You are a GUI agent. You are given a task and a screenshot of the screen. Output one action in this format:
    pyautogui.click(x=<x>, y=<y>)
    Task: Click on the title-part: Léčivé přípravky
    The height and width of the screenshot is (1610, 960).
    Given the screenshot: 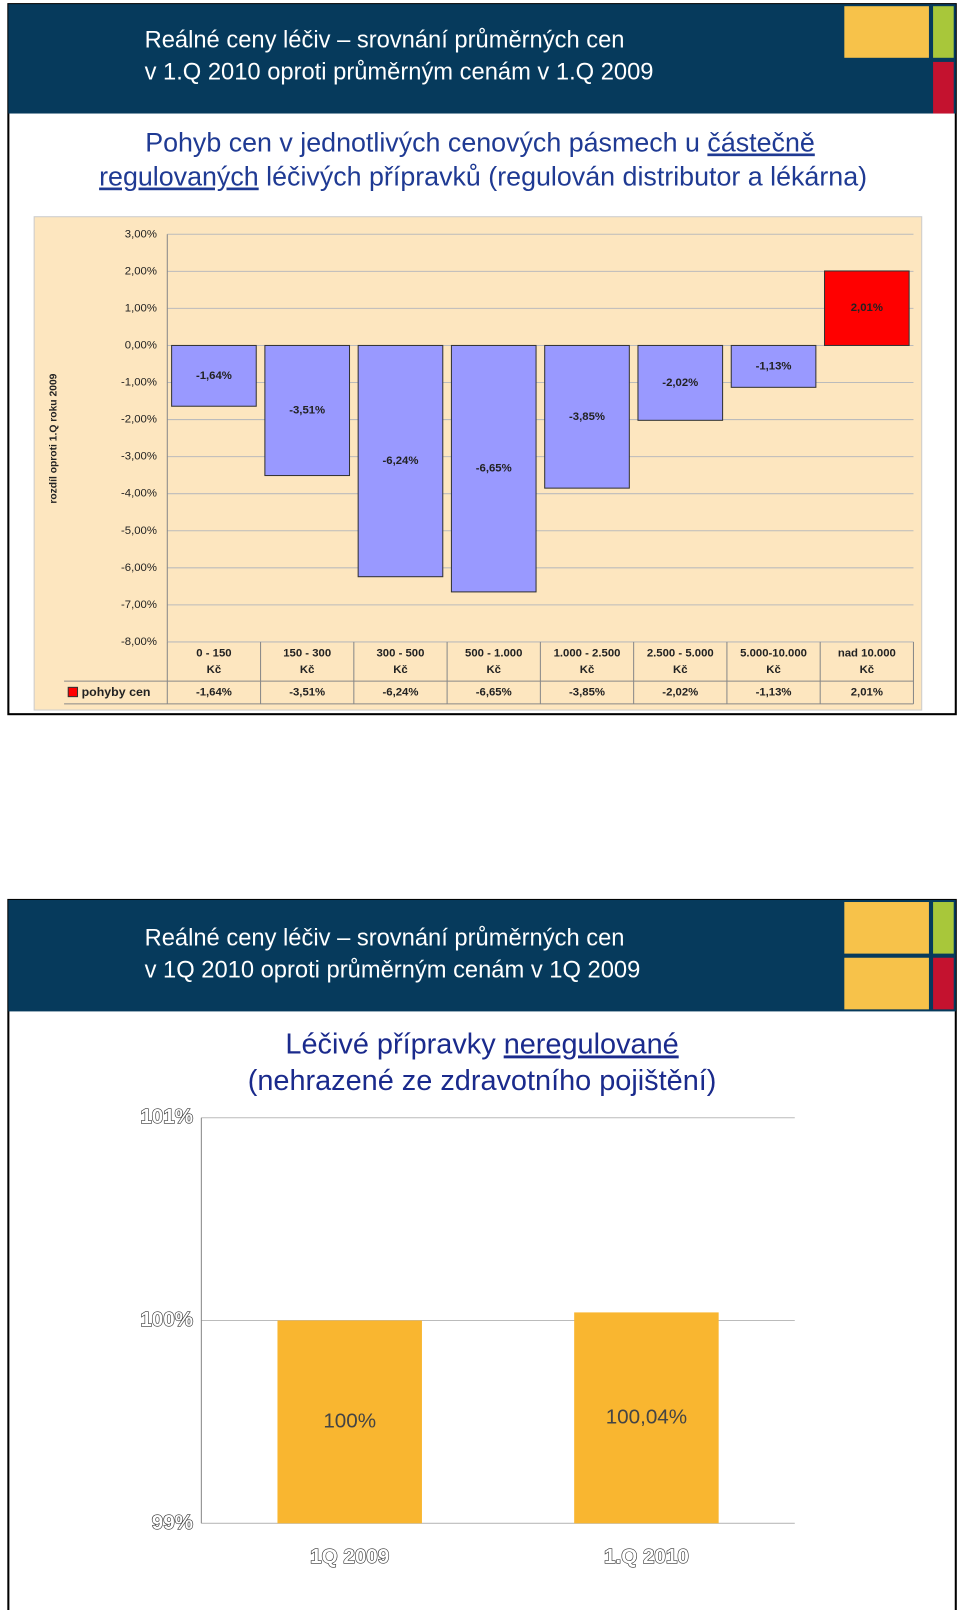 What is the action you would take?
    pyautogui.click(x=394, y=1044)
    